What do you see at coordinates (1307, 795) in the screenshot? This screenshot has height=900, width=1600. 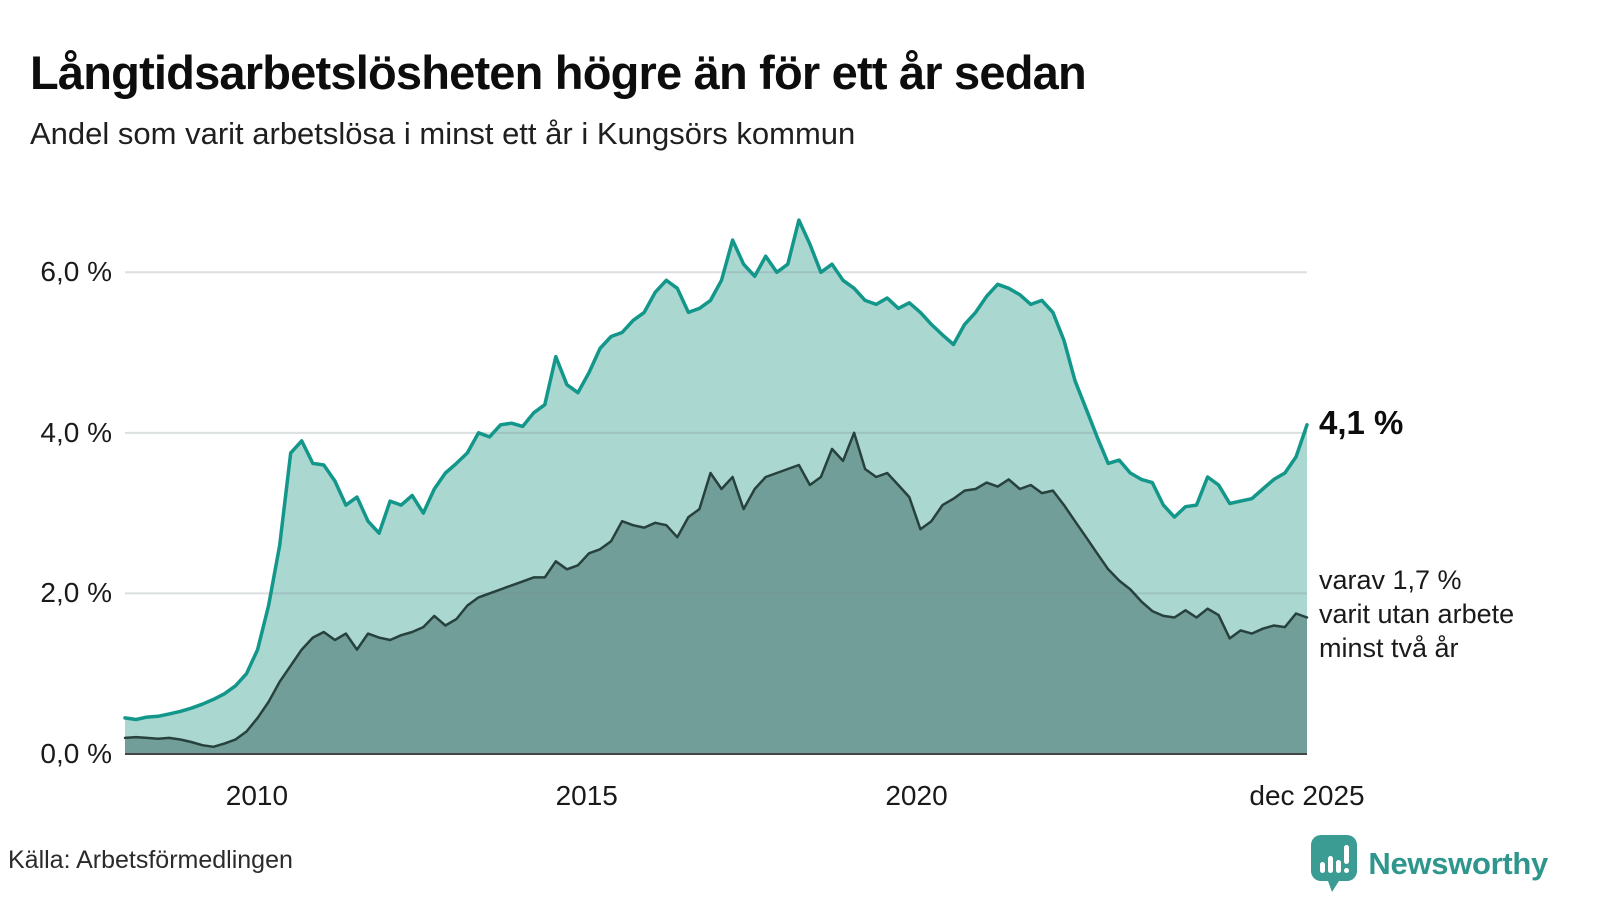 I see `x-tick-label-dec-2025: dec 2025` at bounding box center [1307, 795].